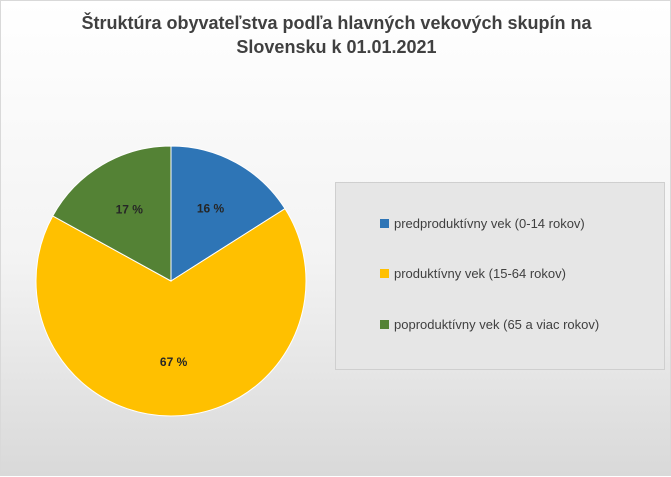 This screenshot has width=671, height=477. I want to click on legend-label-productive: produktívny vek (15-64 rokov), so click(480, 273).